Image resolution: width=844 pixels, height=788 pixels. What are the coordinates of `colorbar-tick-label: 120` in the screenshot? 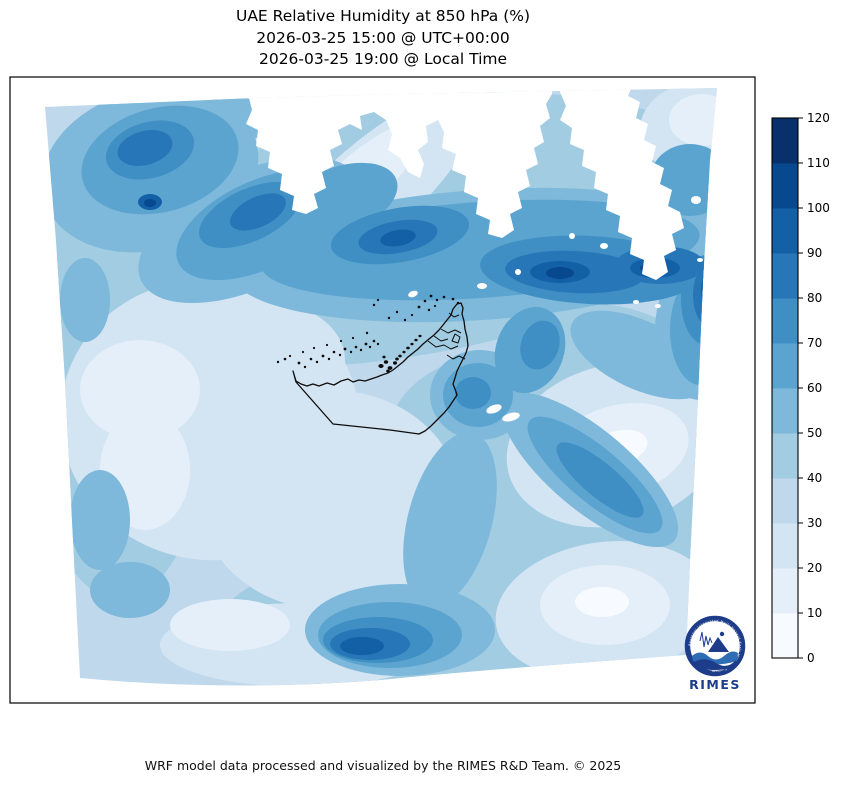 It's located at (818, 118).